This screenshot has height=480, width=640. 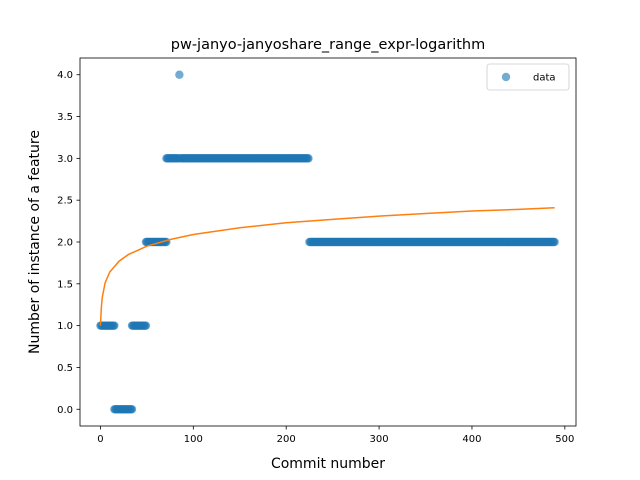 I want to click on y-tick-label: 0.0, so click(x=65, y=410).